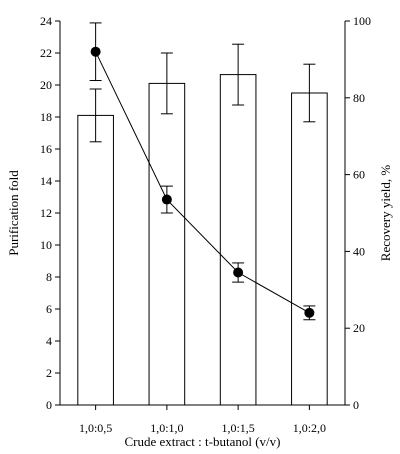  What do you see at coordinates (202, 93) in the screenshot?
I see `bar-error-layer` at bounding box center [202, 93].